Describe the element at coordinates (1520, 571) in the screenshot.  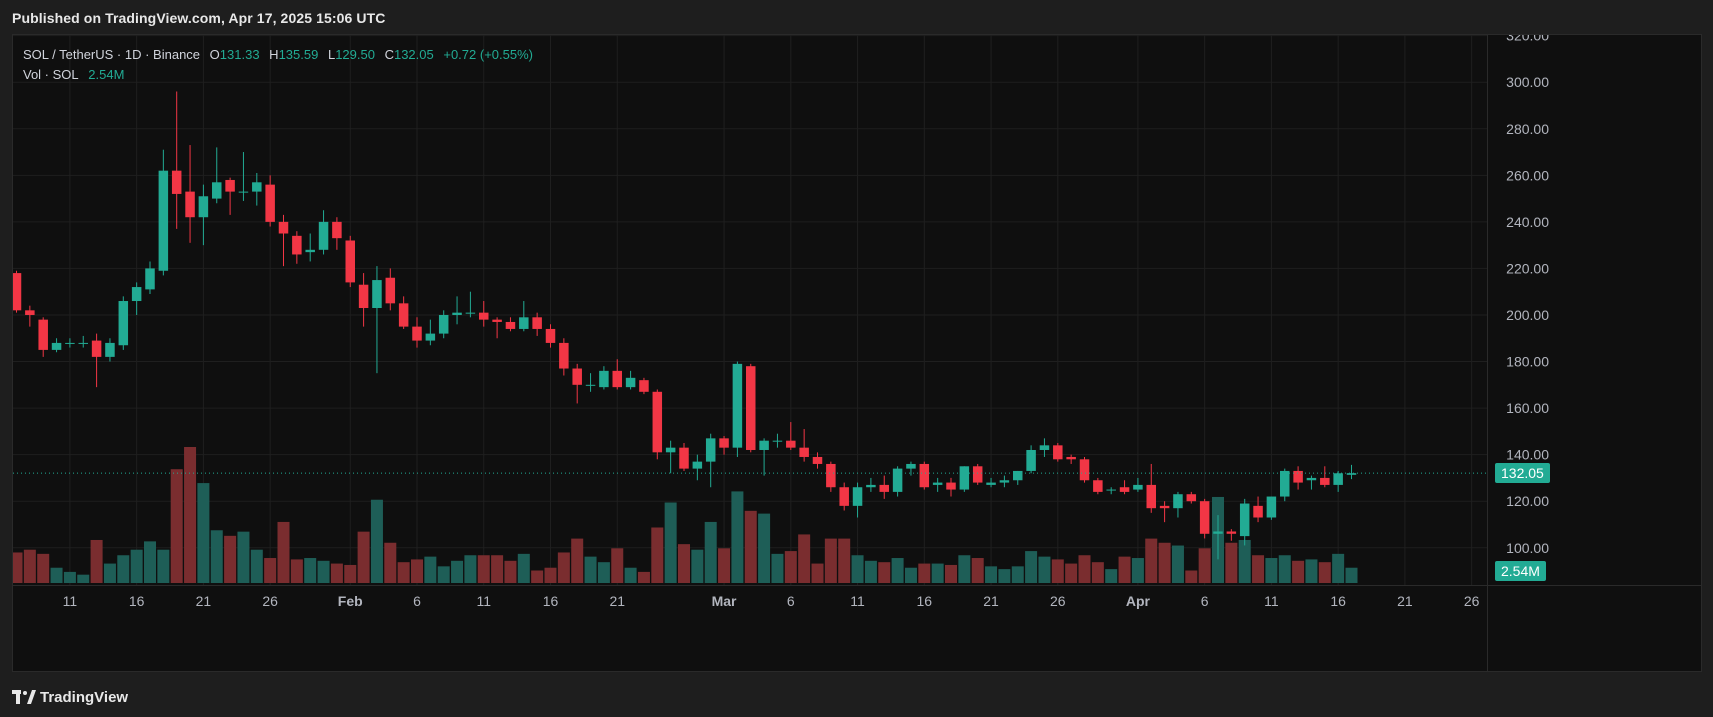
I see `last-volume-tag: 2.54M` at that location.